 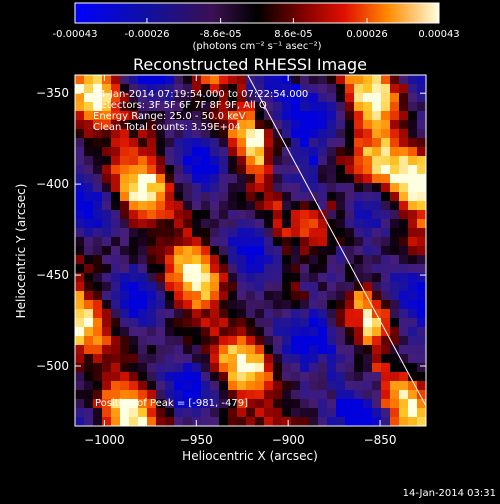 I want to click on annotation-peak: Position of Peak = [-981, -479], so click(x=171, y=403).